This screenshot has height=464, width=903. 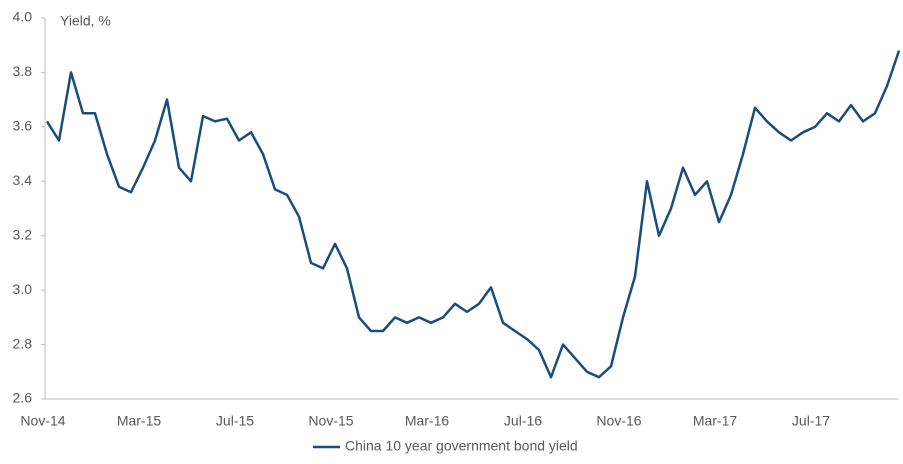 I want to click on x-tick-label: Jul-17, so click(x=811, y=421).